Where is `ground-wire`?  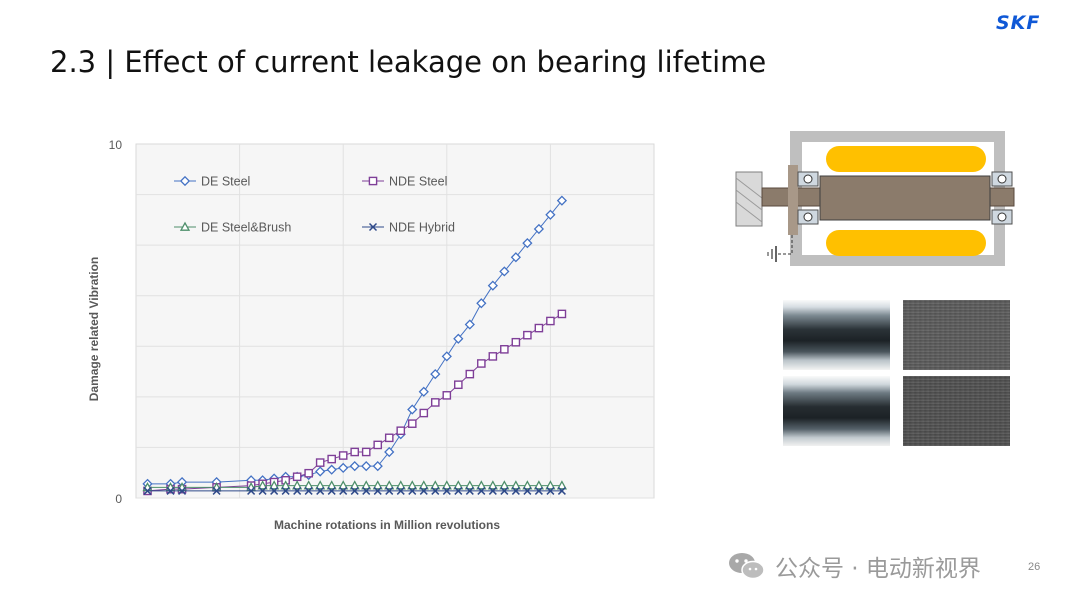
ground-wire is located at coordinates (784, 245).